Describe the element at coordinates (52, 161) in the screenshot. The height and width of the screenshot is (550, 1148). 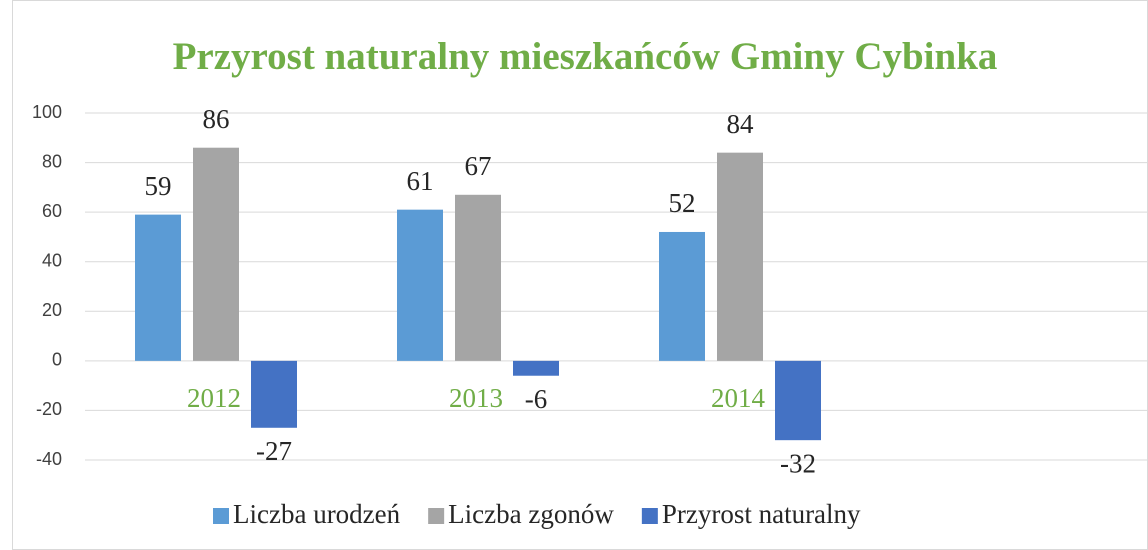
I see `y-tick-label: 80` at that location.